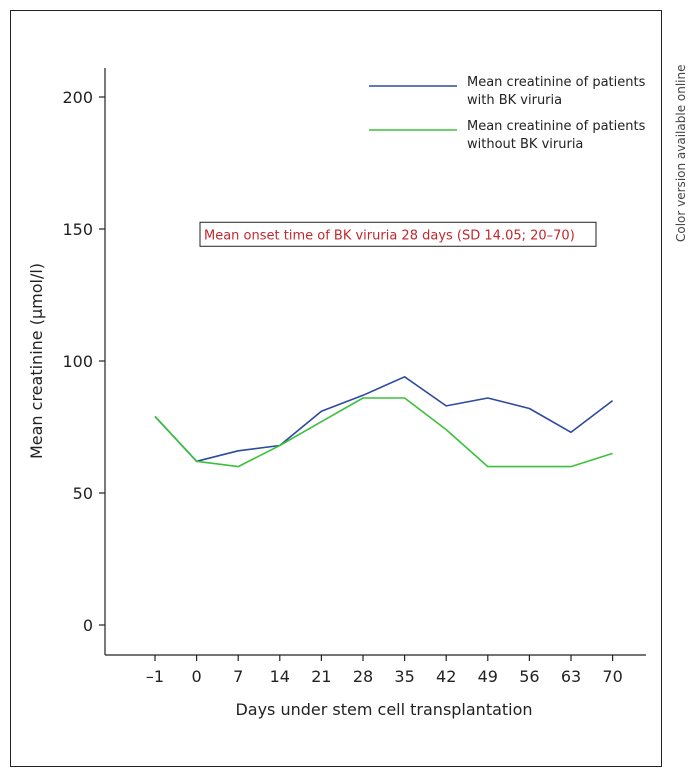 The image size is (691, 774). What do you see at coordinates (404, 676) in the screenshot?
I see `x-tick-label: 35` at bounding box center [404, 676].